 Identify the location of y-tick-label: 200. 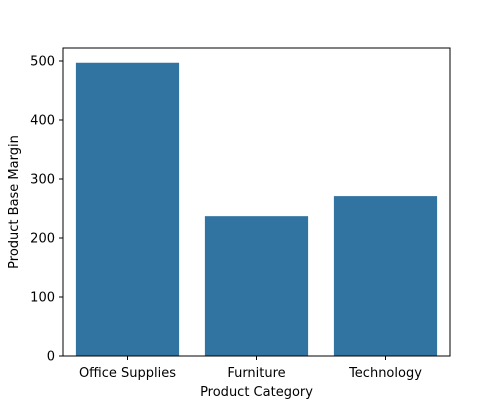
(42, 238).